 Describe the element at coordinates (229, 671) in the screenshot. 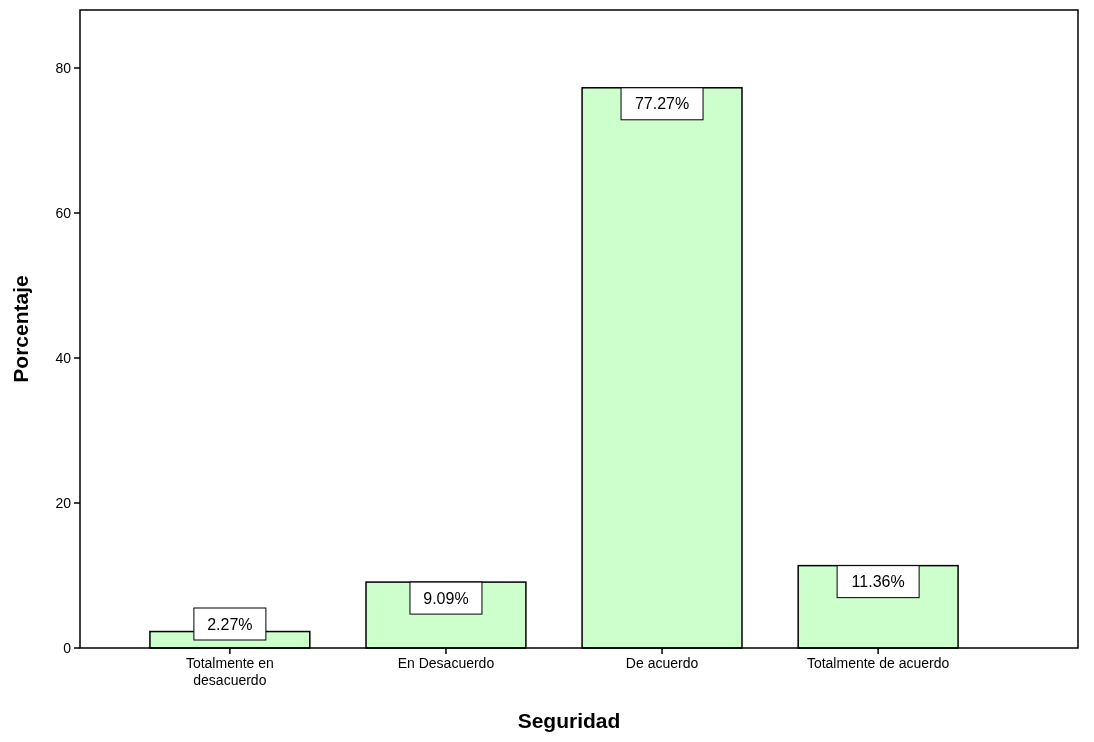

I see `x-tick-label: Totalmente en desacuerdo` at that location.